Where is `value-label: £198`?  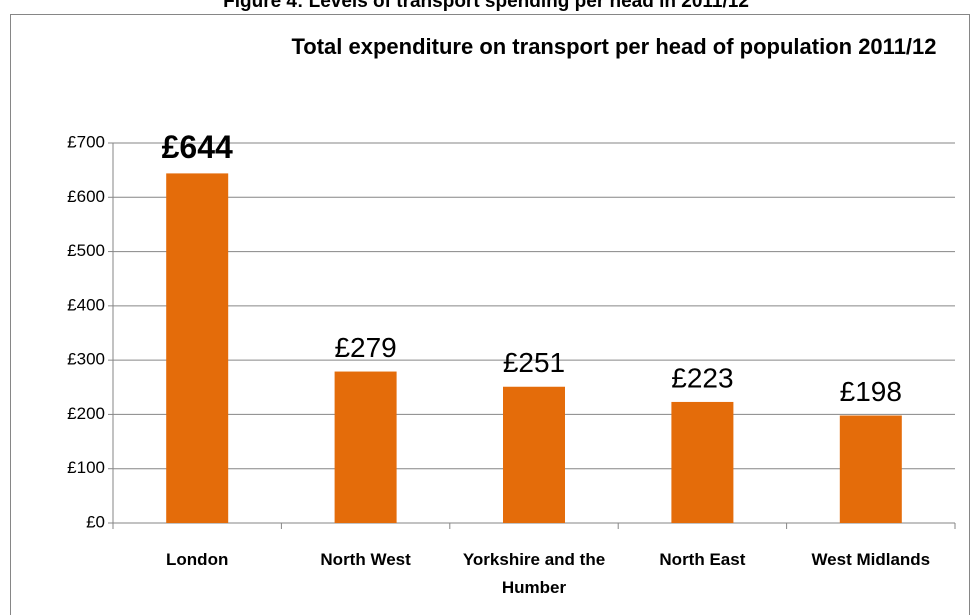
value-label: £198 is located at coordinates (871, 391).